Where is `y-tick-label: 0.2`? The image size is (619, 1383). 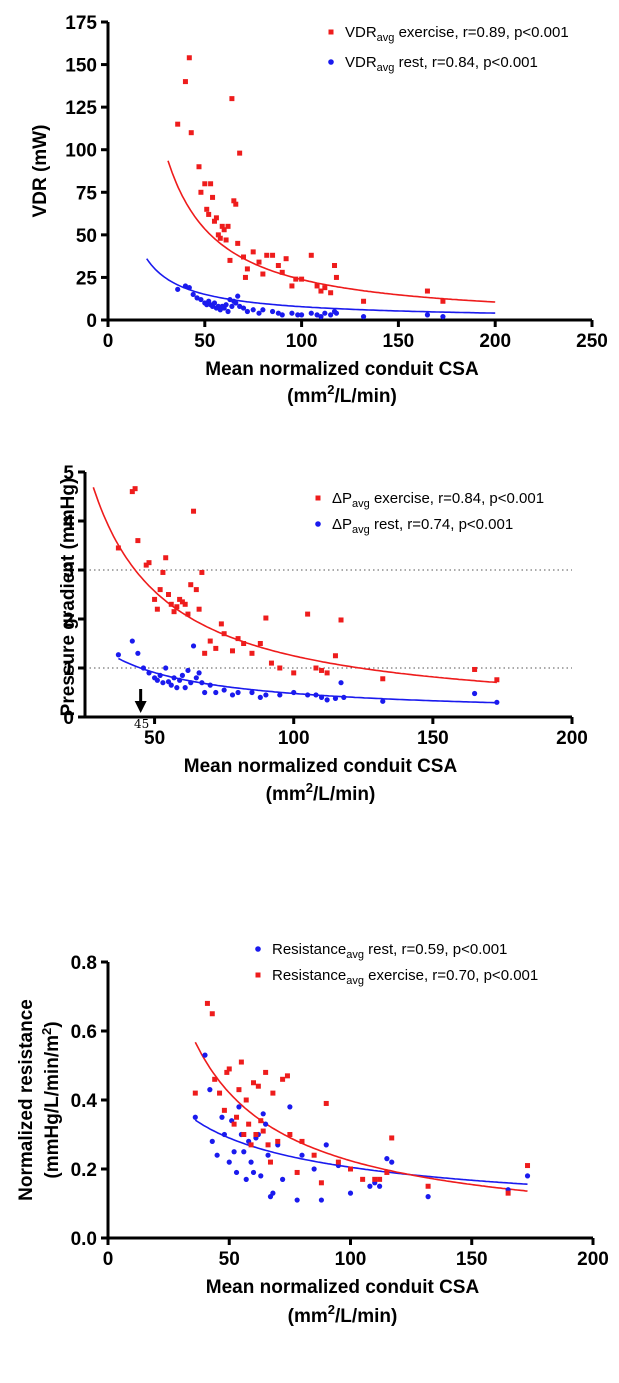 y-tick-label: 0.2 is located at coordinates (84, 1170).